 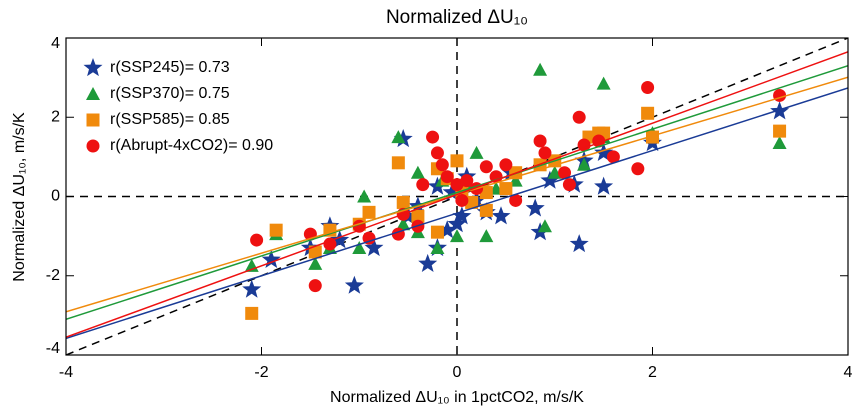 What do you see at coordinates (170, 119) in the screenshot?
I see `legend-label: r(SSP585)= 0.85` at bounding box center [170, 119].